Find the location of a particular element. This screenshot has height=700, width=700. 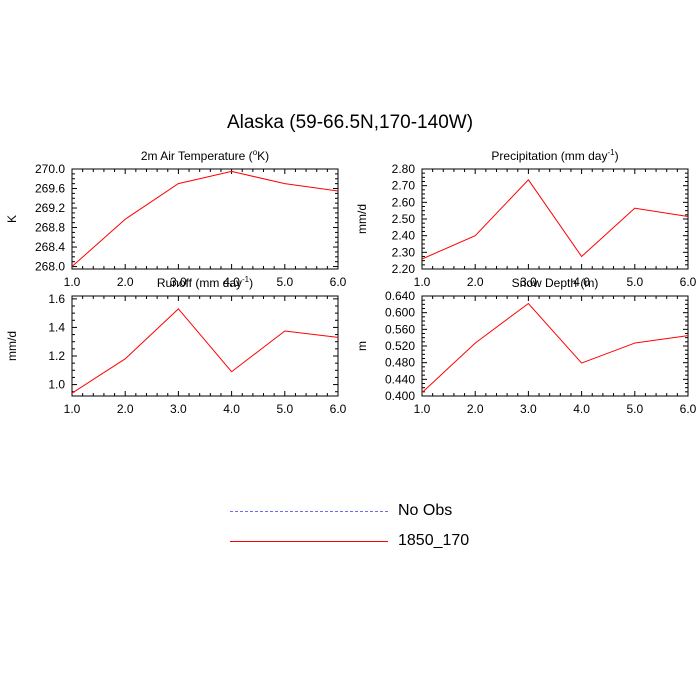

y-tick-label: 2.20 is located at coordinates (404, 269).